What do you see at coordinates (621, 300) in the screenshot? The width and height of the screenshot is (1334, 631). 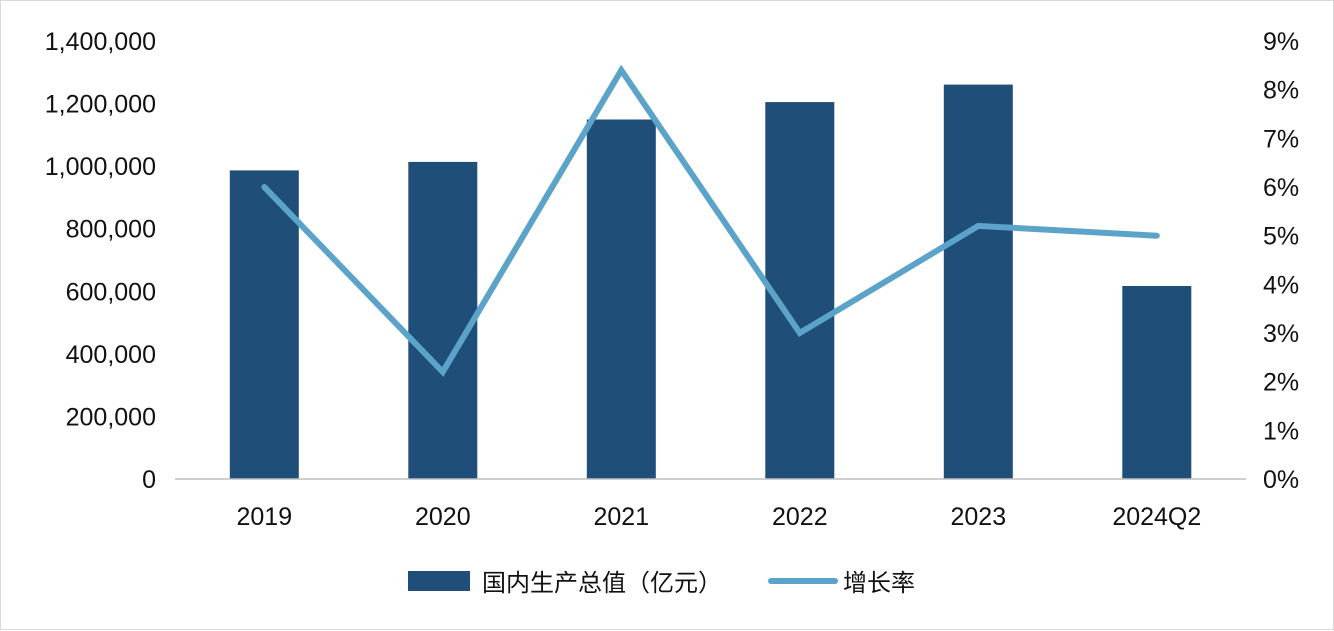 I see `bar-2021` at bounding box center [621, 300].